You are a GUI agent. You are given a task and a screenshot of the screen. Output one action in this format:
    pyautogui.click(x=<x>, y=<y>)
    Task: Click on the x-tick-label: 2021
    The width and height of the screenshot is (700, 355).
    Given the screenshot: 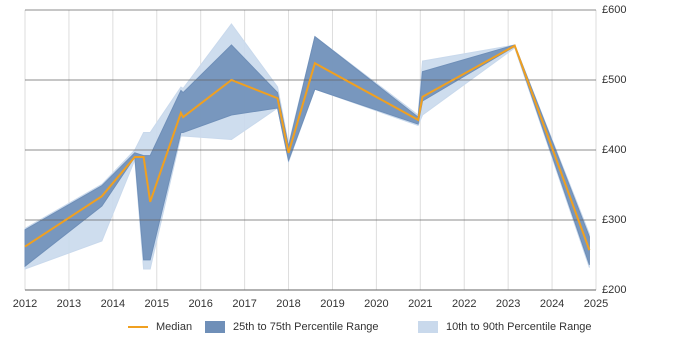 What is the action you would take?
    pyautogui.click(x=420, y=304)
    